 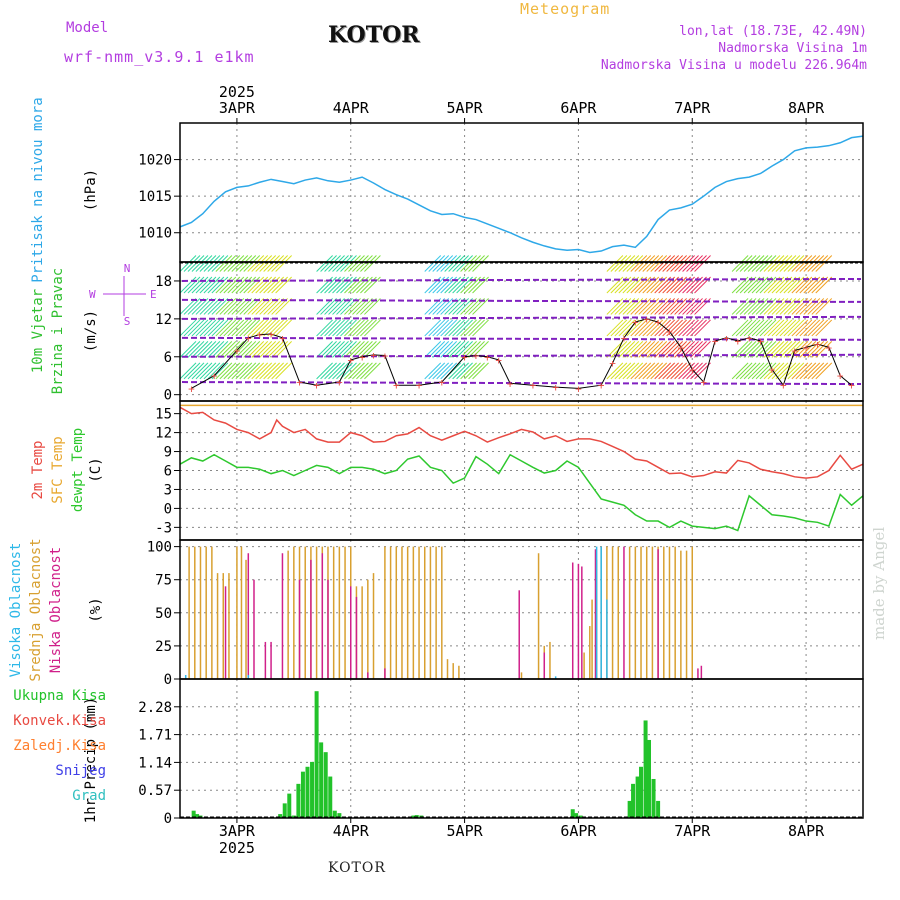 I want to click on y-tick-label: 18, so click(x=163, y=282).